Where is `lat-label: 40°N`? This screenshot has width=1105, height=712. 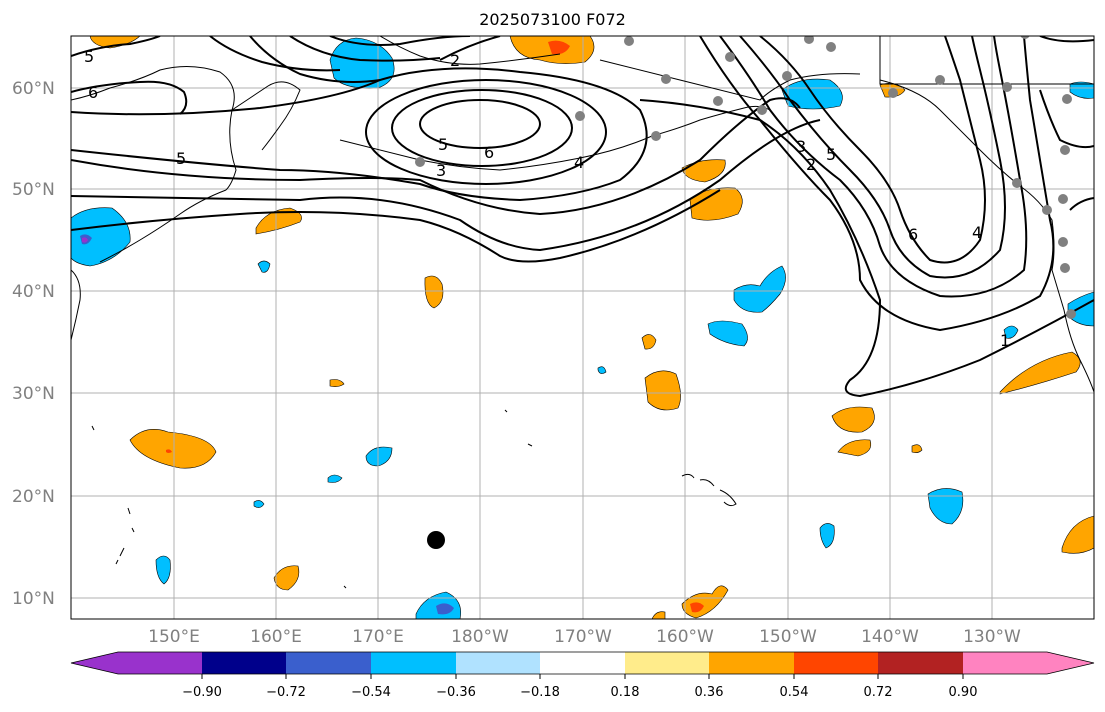
lat-label: 40°N is located at coordinates (33, 292).